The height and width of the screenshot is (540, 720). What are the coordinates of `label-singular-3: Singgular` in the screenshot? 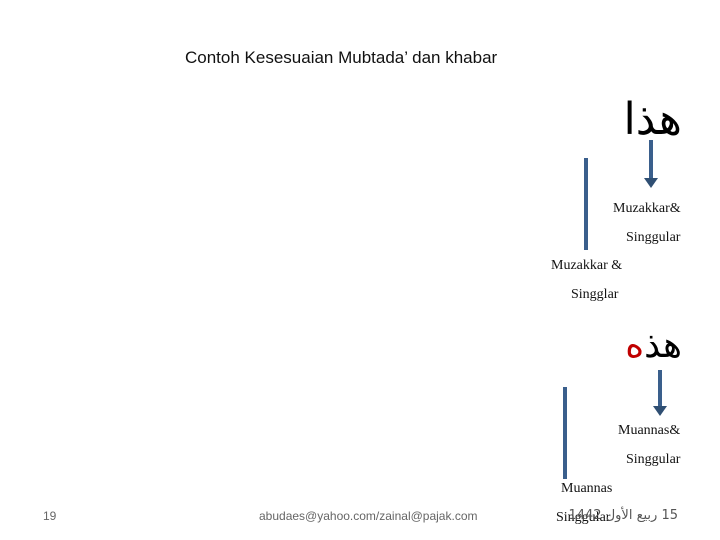 It's located at (653, 459).